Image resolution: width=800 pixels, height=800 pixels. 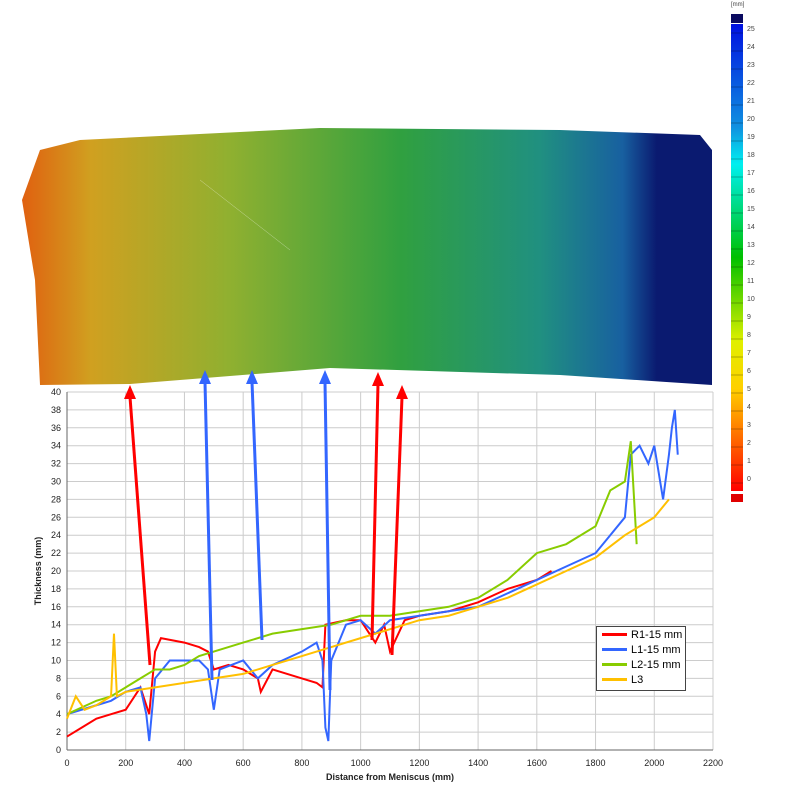 I want to click on colorbar-tick: 10, so click(x=751, y=299).